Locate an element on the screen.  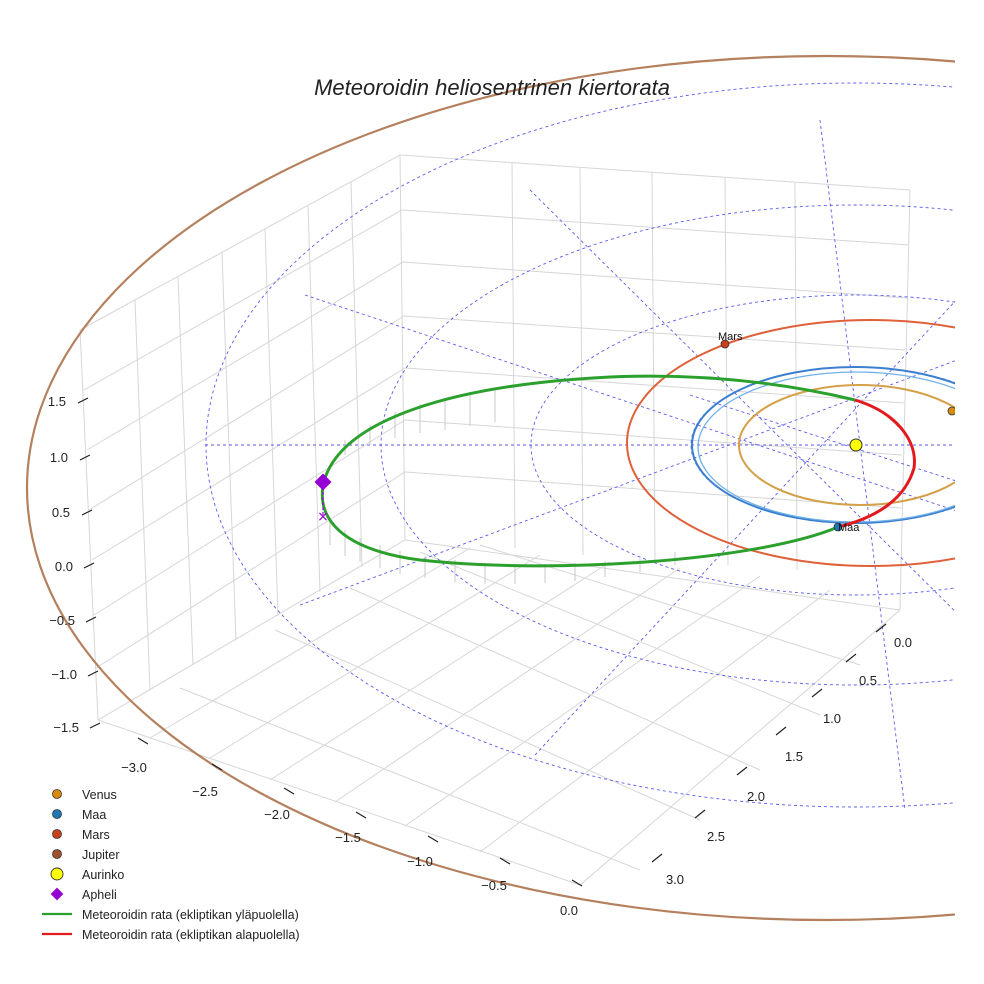
aphelion-projection-marker: × is located at coordinates (323, 517).